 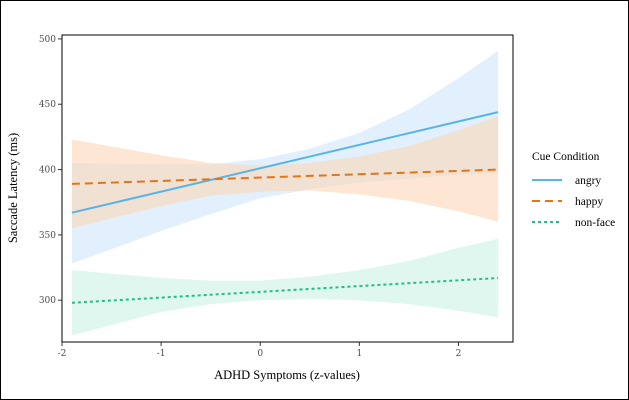 What do you see at coordinates (13, 188) in the screenshot?
I see `y-axis-title: Saccade Latency (ms)` at bounding box center [13, 188].